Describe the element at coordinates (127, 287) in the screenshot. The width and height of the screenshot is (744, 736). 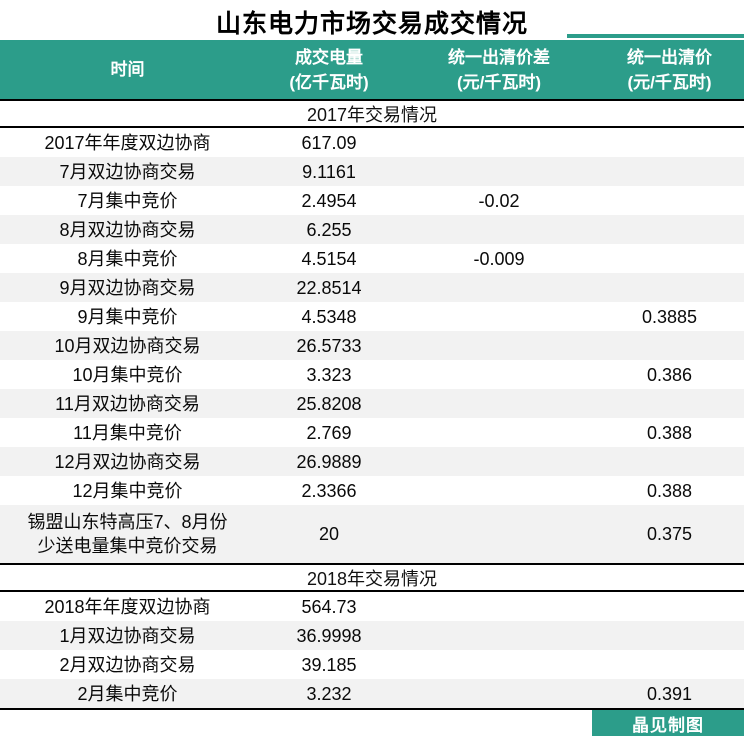
I see `cell-time: 9月双边协商交易` at that location.